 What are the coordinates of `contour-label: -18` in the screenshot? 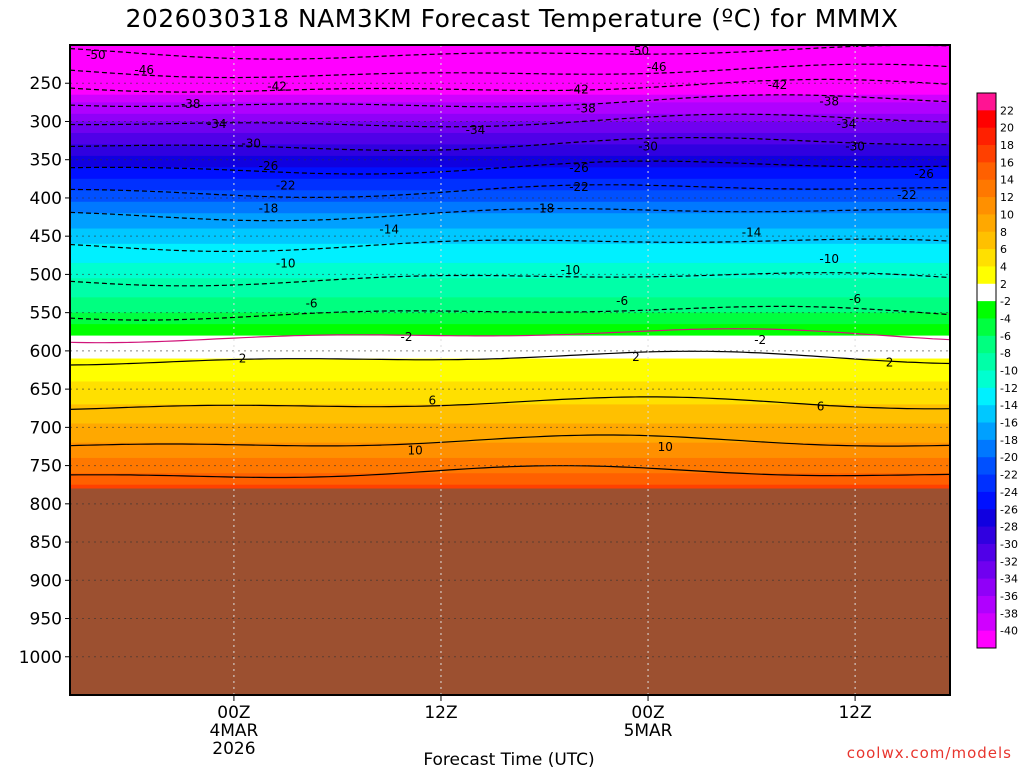 It's located at (269, 209).